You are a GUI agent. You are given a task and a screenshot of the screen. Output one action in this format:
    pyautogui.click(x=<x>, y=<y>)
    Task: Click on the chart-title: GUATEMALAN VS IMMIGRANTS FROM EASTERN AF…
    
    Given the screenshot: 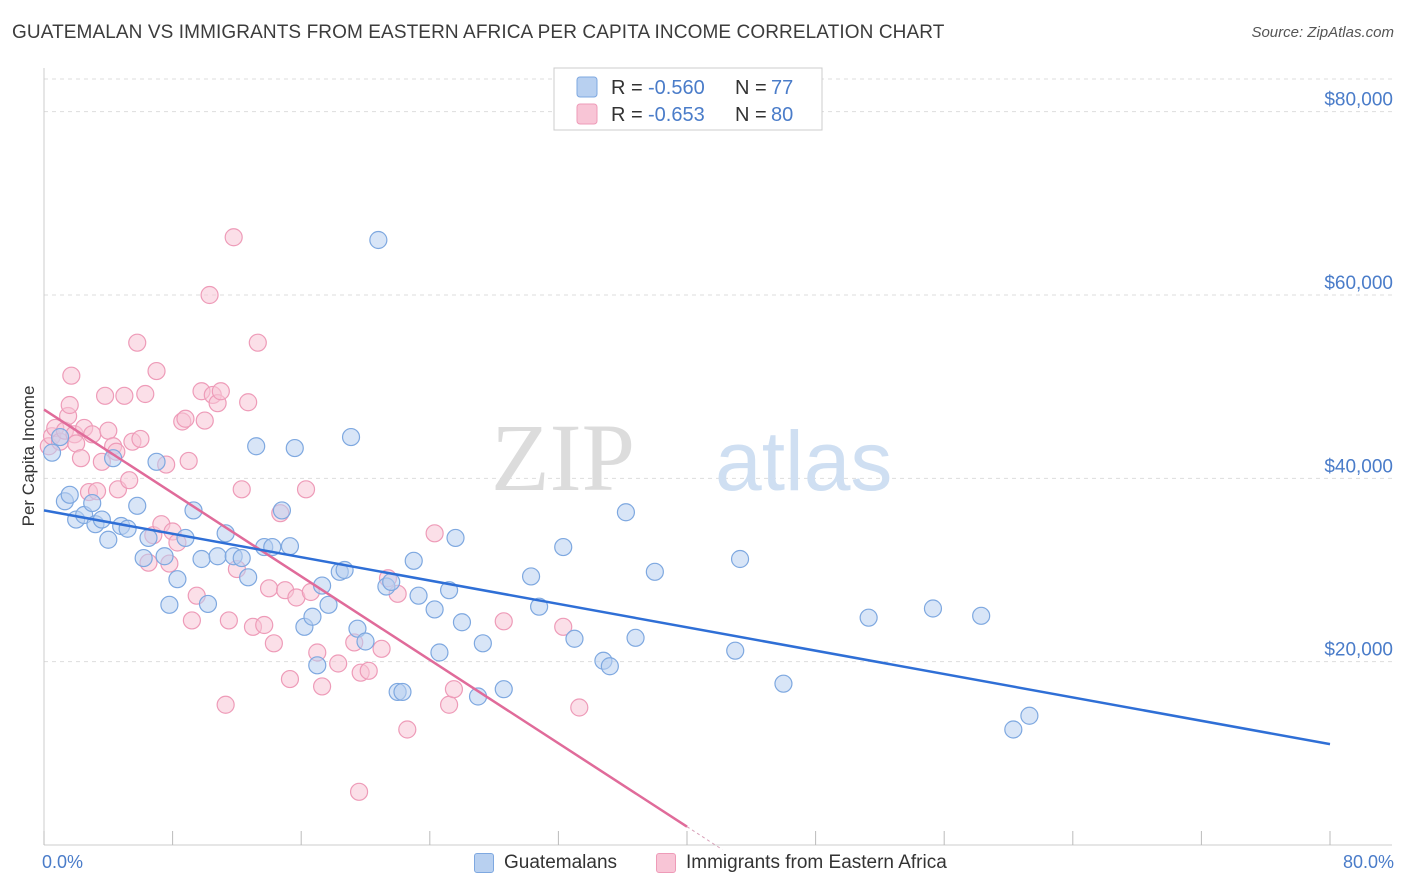 What is the action you would take?
    pyautogui.click(x=478, y=32)
    